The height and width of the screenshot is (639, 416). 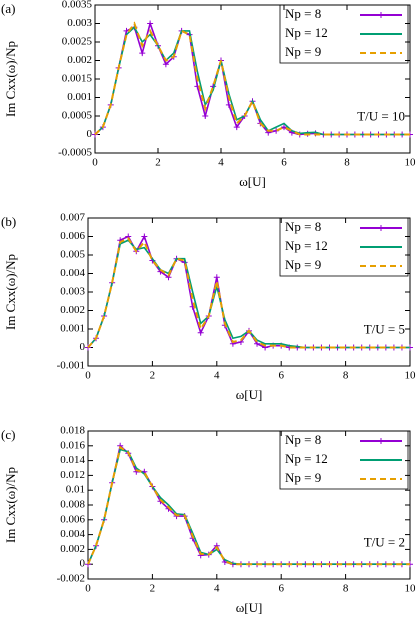 I want to click on y-tick-label: 0.014, so click(x=72, y=460).